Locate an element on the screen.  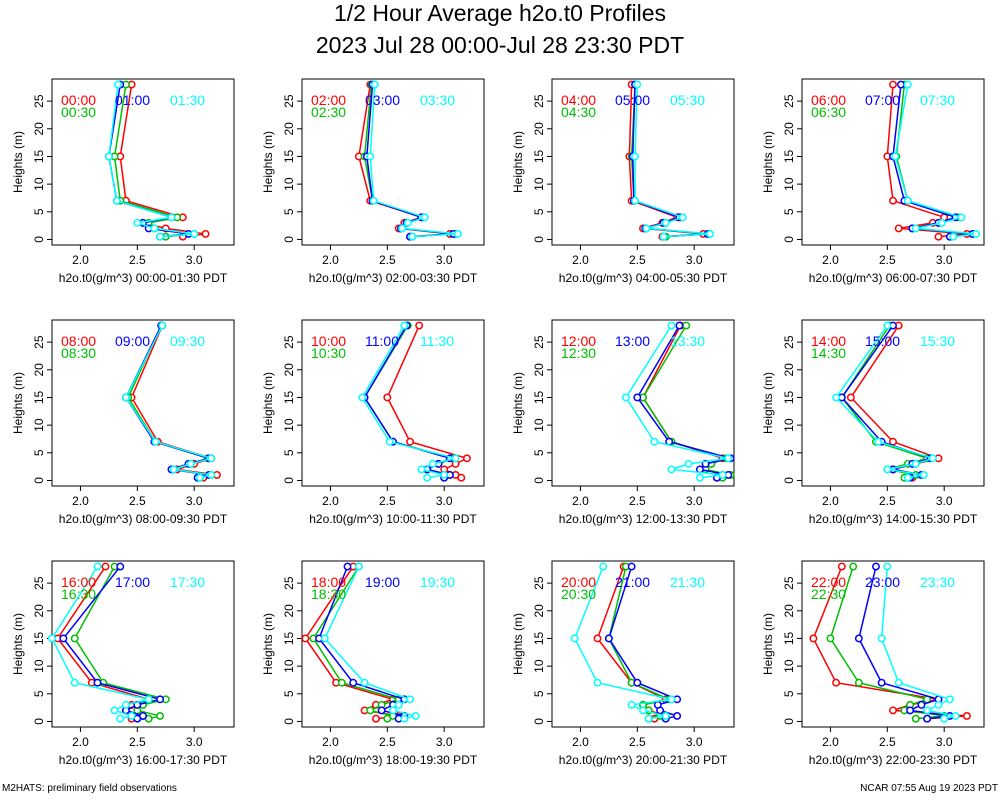
legend-label: 07:00 is located at coordinates (882, 100).